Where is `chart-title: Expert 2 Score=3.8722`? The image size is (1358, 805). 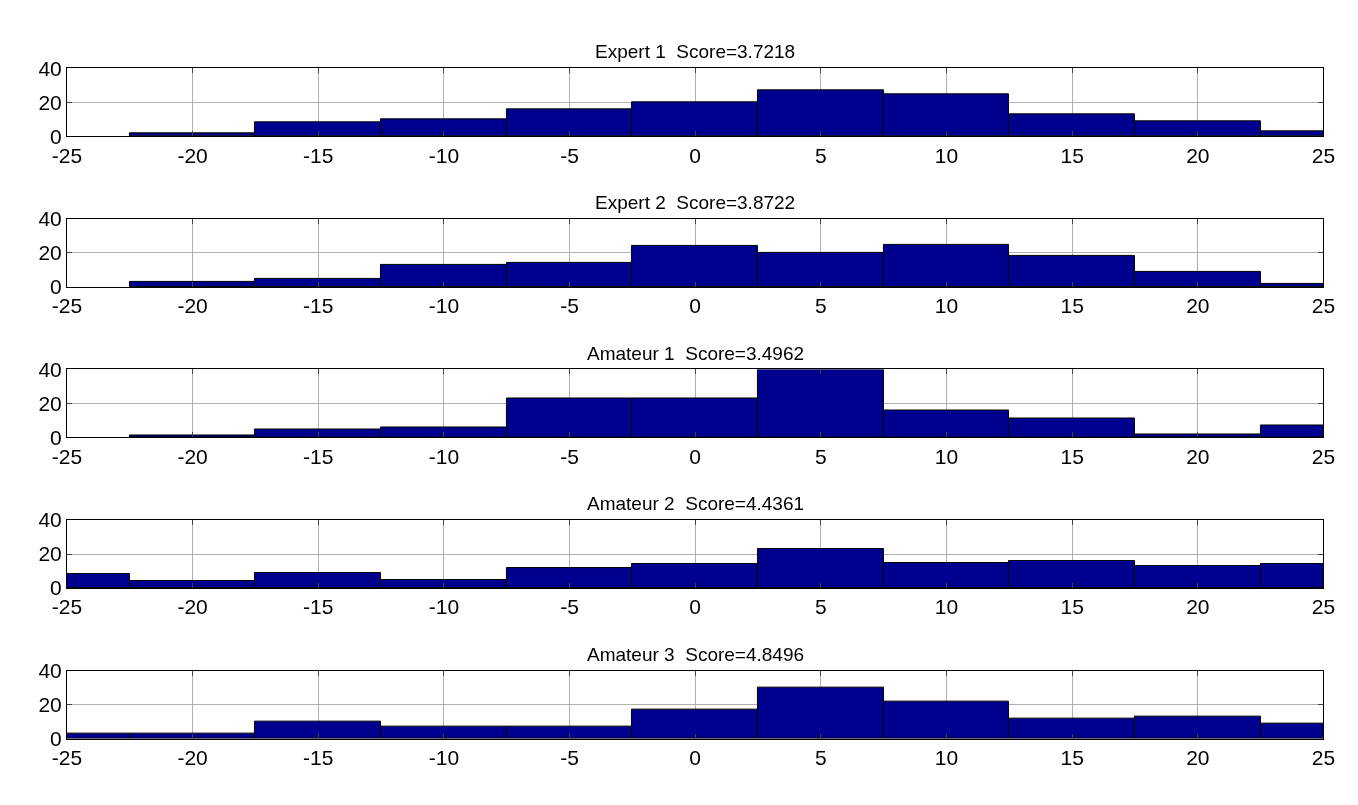 chart-title: Expert 2 Score=3.8722 is located at coordinates (695, 202).